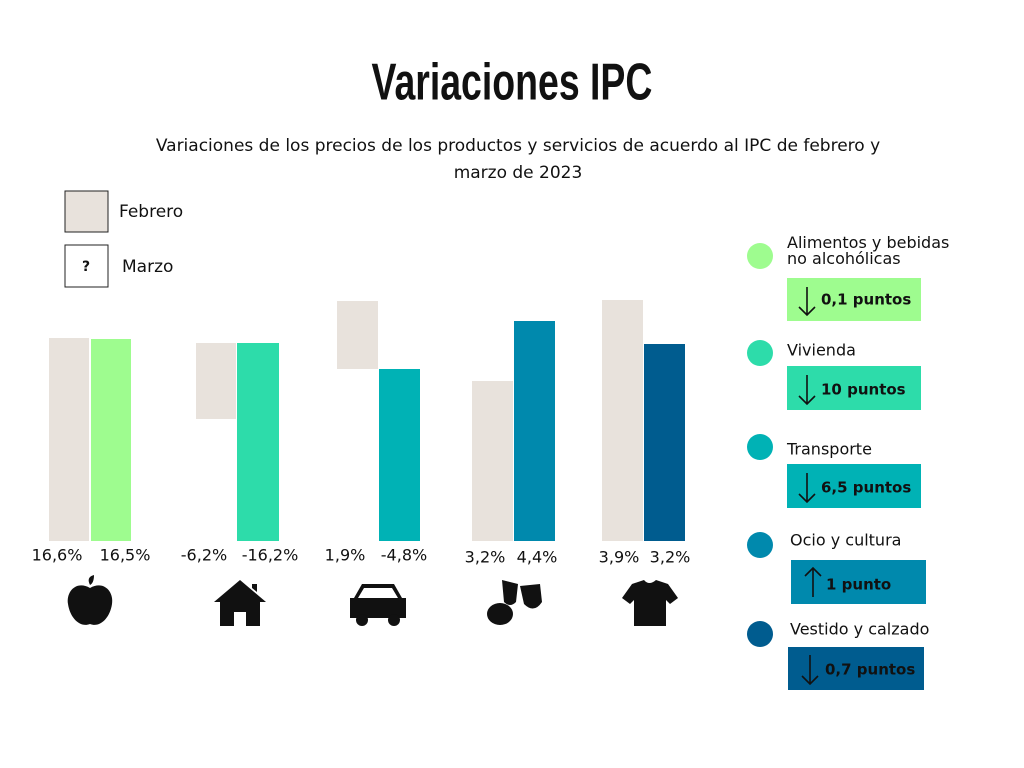  I want to click on icon-masks, so click(522, 594).